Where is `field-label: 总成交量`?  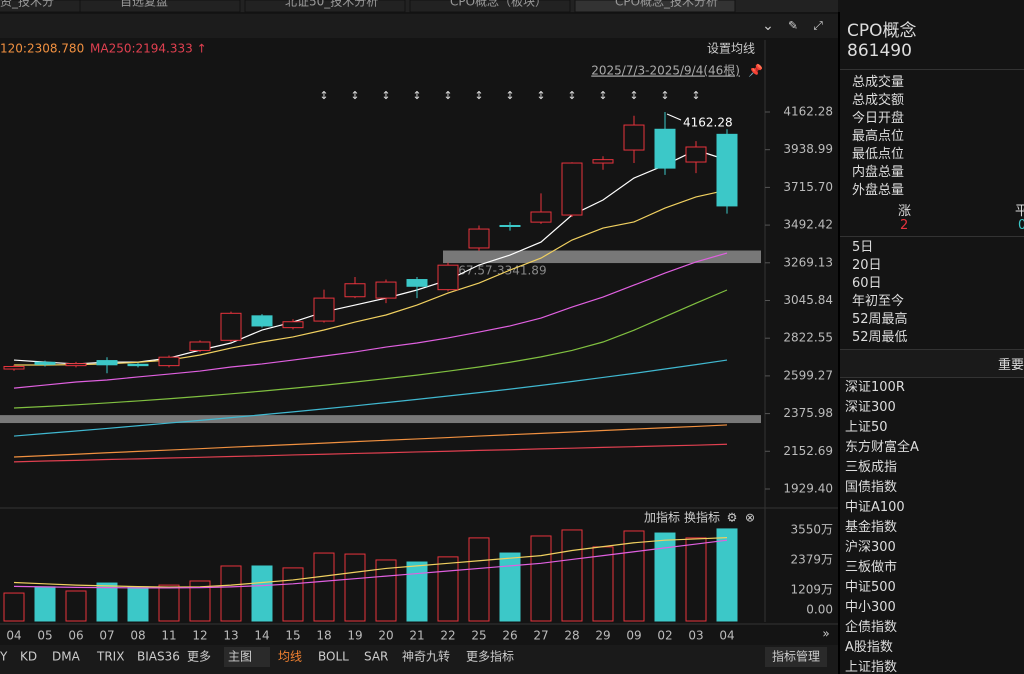 field-label: 总成交量 is located at coordinates (878, 82).